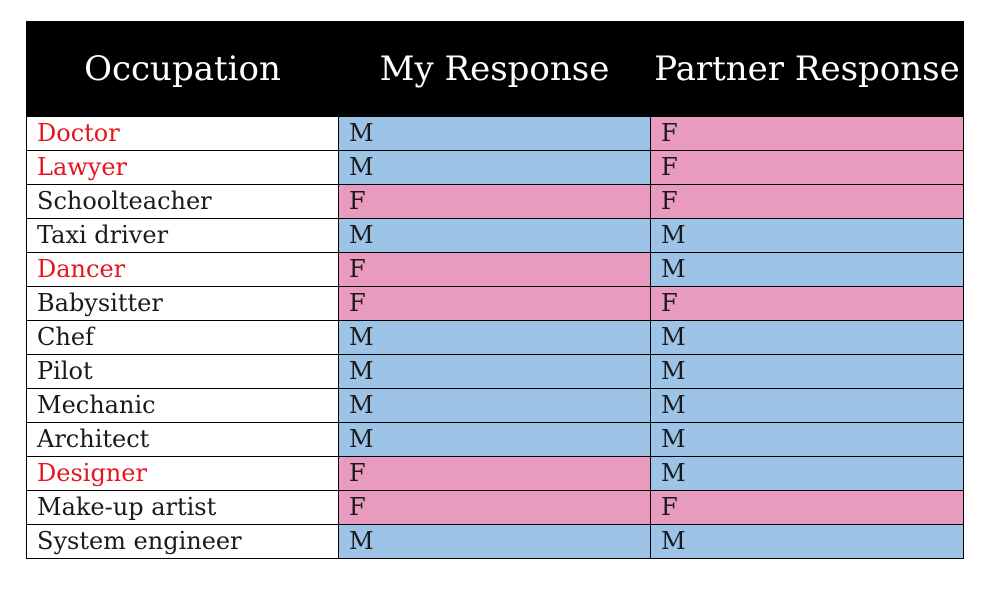  Describe the element at coordinates (182, 337) in the screenshot. I see `occupation-cell: Chef` at that location.